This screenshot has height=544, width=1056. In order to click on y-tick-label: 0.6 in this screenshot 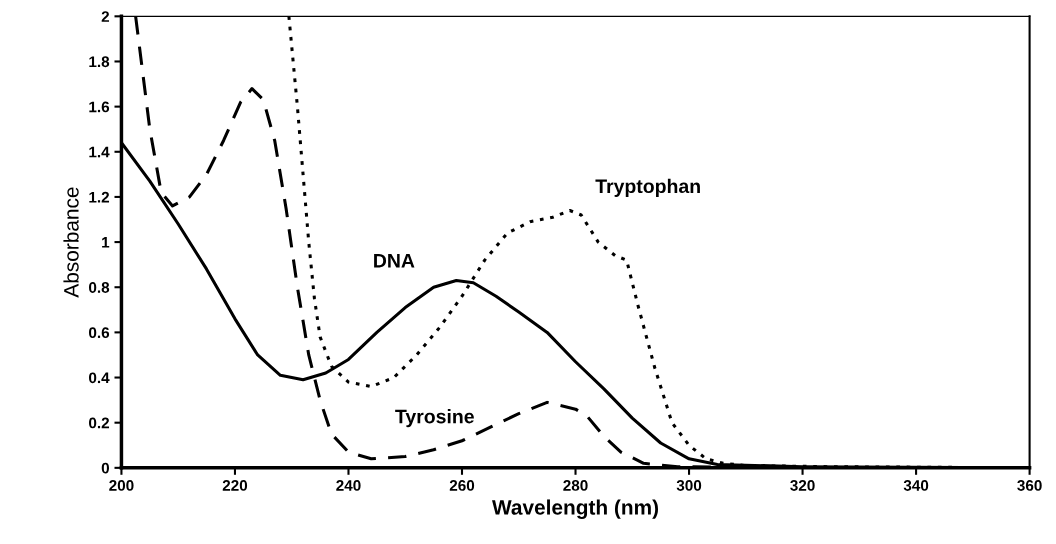, I will do `click(99, 333)`.